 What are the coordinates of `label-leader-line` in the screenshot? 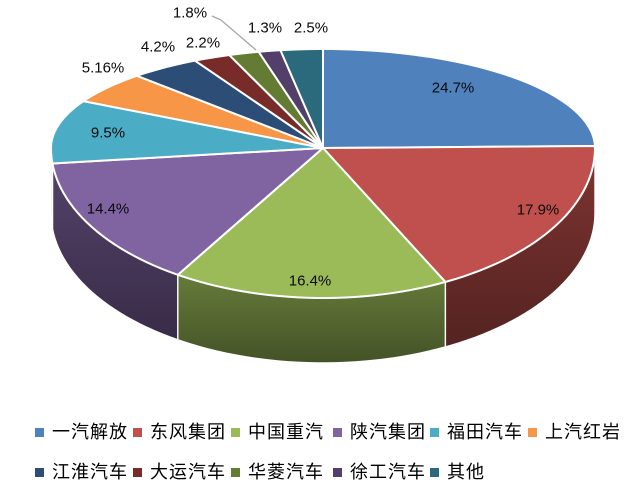 It's located at (234, 33).